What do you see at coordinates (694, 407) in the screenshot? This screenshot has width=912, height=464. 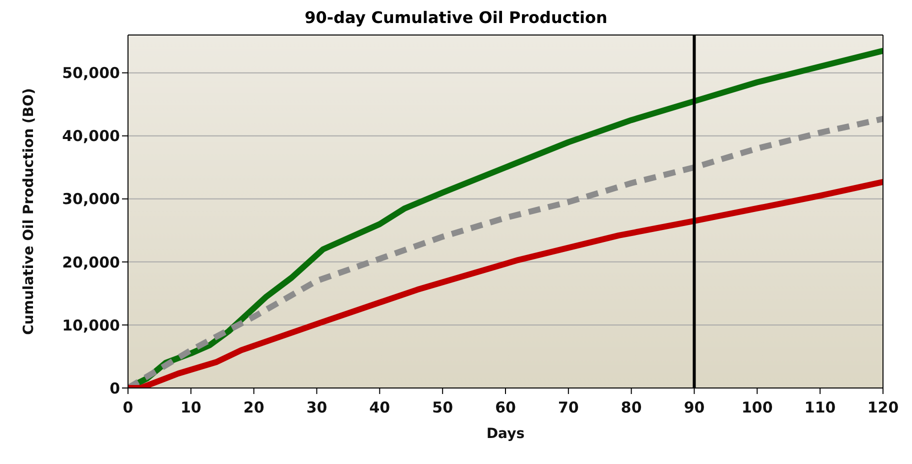 I see `x-tick-label: 90` at bounding box center [694, 407].